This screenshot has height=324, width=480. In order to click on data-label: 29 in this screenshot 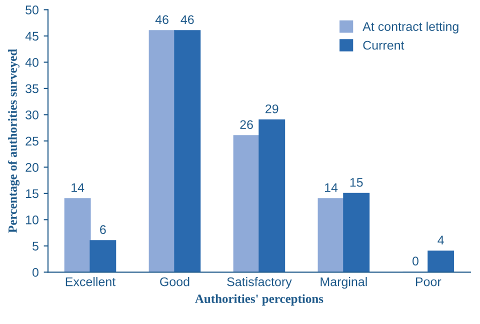, I will do `click(272, 109)`.